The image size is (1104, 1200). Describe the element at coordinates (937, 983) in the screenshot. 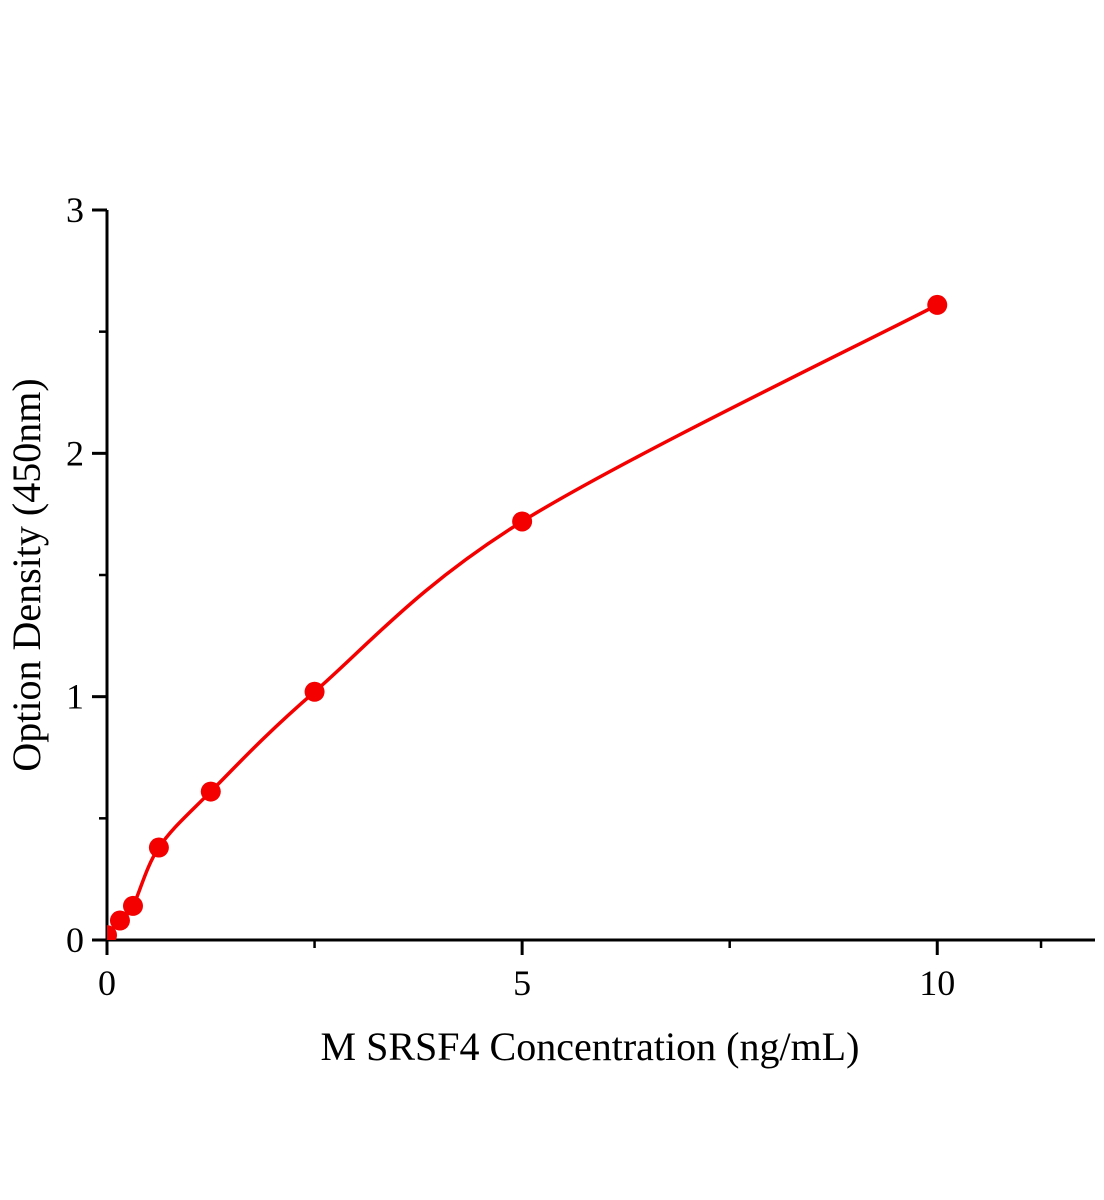

I see `x-tick-label: 10` at that location.